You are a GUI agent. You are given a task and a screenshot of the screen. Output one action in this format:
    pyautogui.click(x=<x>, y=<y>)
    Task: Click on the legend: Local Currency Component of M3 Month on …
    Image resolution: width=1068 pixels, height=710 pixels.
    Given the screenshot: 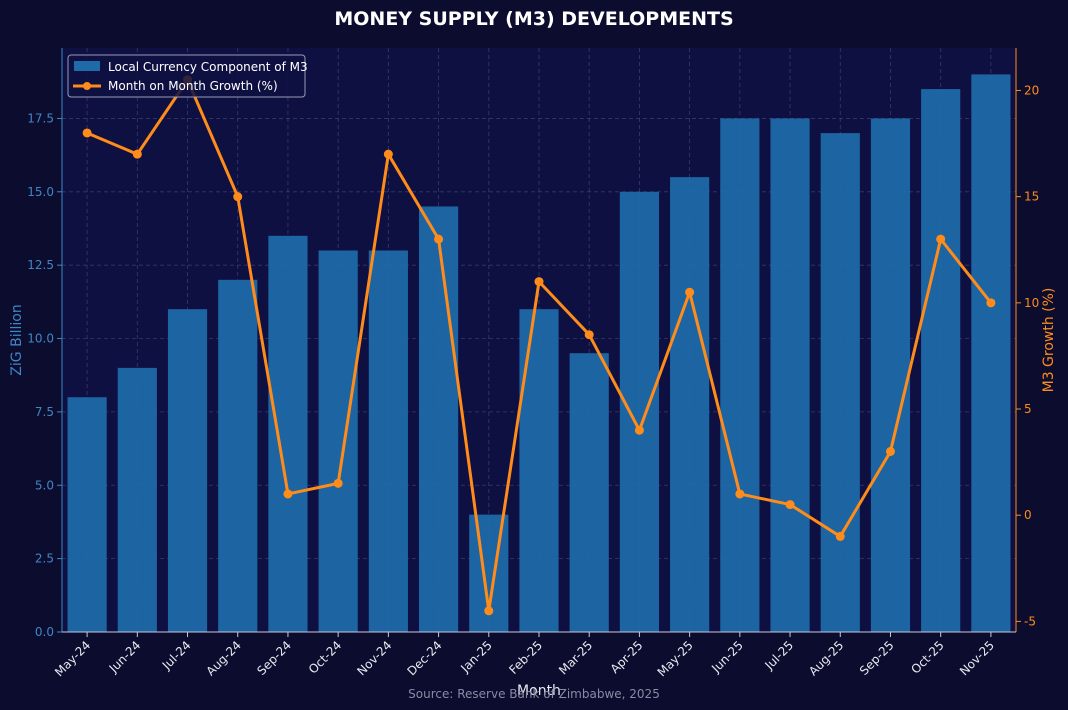 What is the action you would take?
    pyautogui.click(x=187, y=76)
    